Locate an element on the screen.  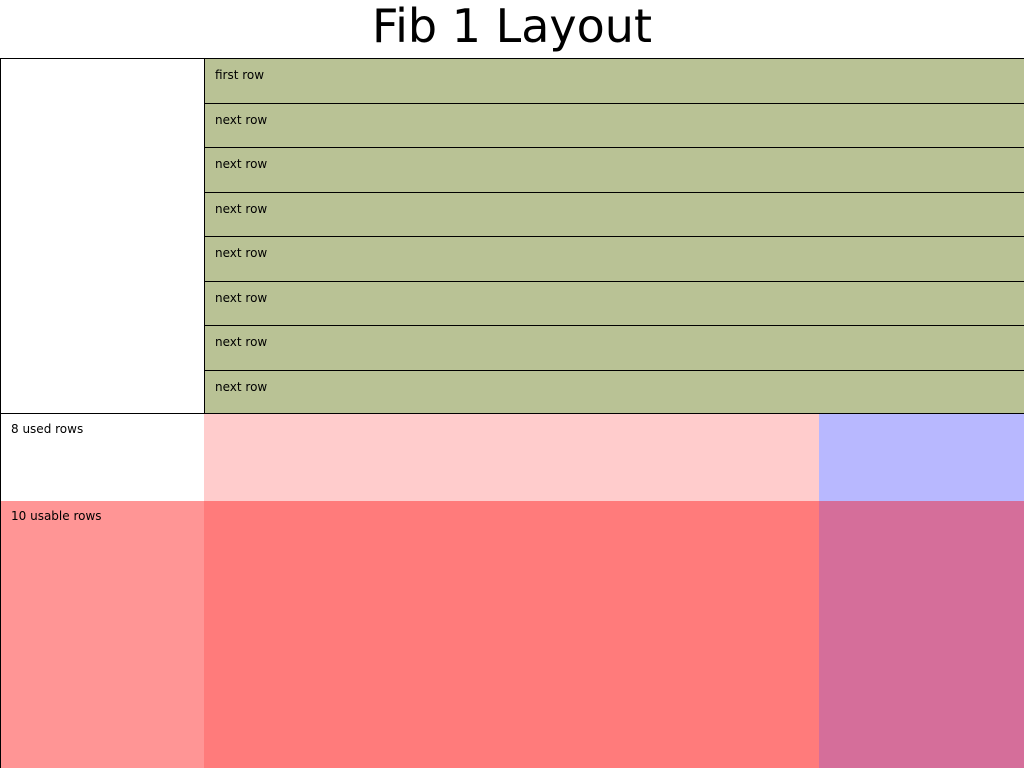
table-row: first row is located at coordinates (614, 80).